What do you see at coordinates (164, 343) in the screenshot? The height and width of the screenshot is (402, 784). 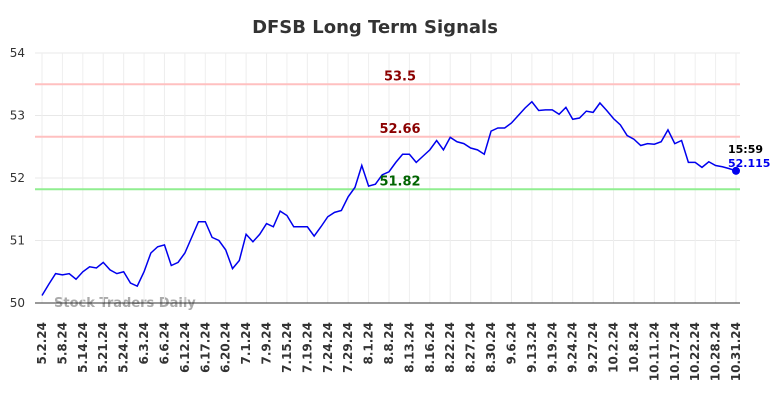 I see `x-tick-label: 6.6.24` at bounding box center [164, 343].